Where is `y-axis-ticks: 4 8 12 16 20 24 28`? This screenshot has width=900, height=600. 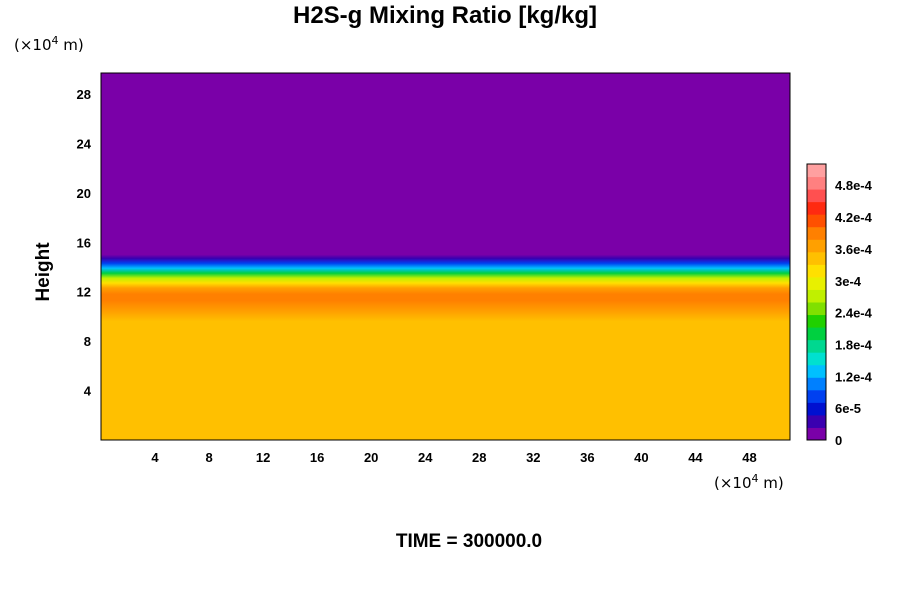
y-axis-ticks: 4 8 12 16 20 24 28 is located at coordinates (84, 243).